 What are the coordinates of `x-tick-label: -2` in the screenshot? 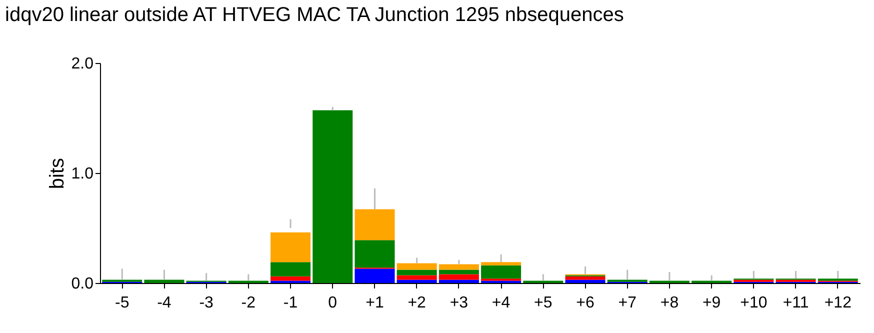 It's located at (248, 303).